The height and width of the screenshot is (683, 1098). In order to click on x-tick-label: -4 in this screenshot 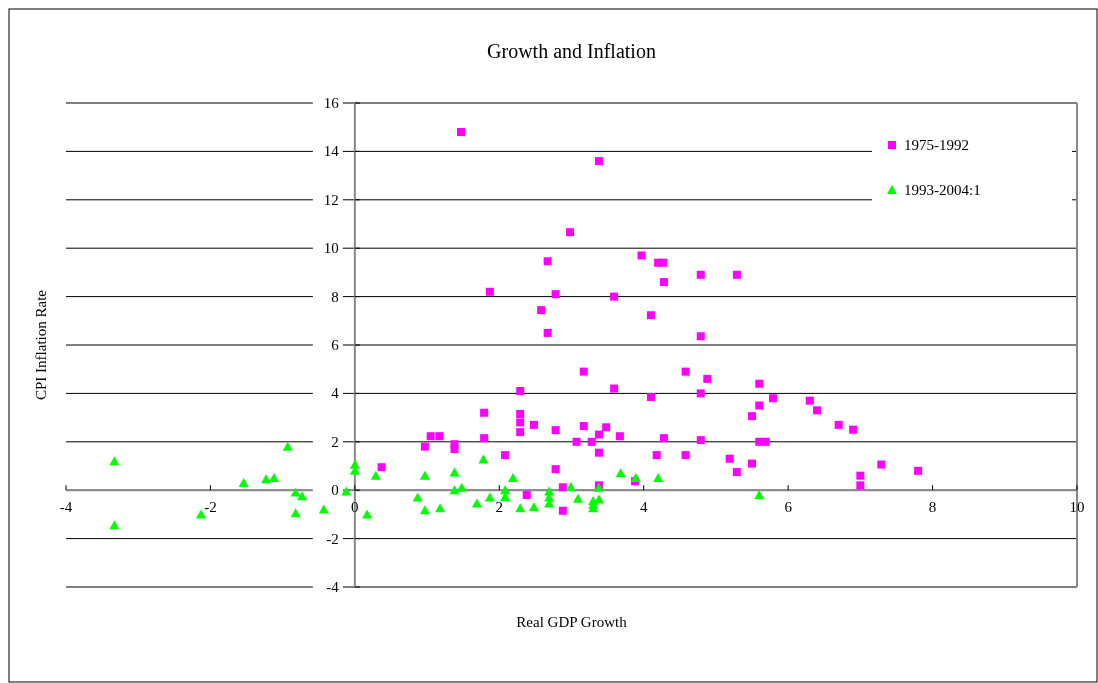, I will do `click(66, 507)`.